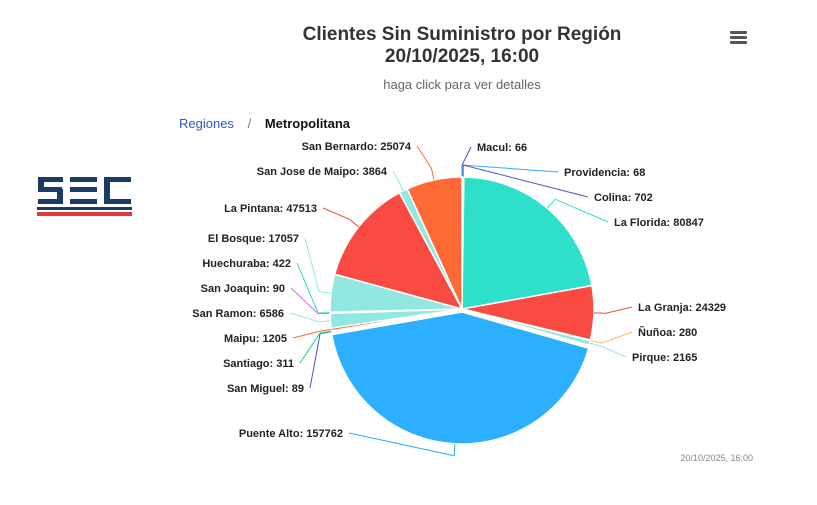 The width and height of the screenshot is (817, 505). What do you see at coordinates (462, 56) in the screenshot?
I see `chart-title-line2: 20/10/2025, 16:00` at bounding box center [462, 56].